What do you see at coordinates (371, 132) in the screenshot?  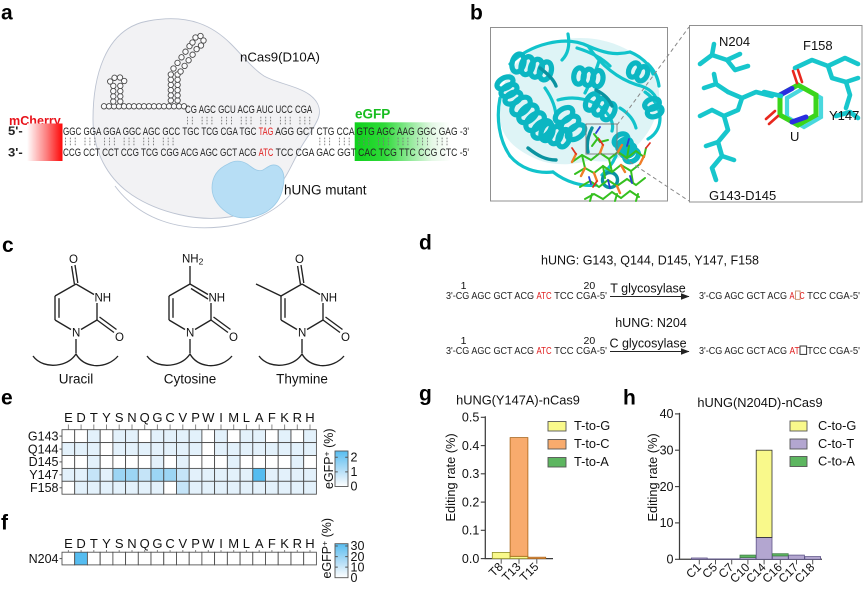 I see `svg-text:AGG GCT CTG CCA GTG AGC AAG GG: AGG GCT CTG CCA GTG AGC AAG GGC GAG -3'` at bounding box center [371, 132].